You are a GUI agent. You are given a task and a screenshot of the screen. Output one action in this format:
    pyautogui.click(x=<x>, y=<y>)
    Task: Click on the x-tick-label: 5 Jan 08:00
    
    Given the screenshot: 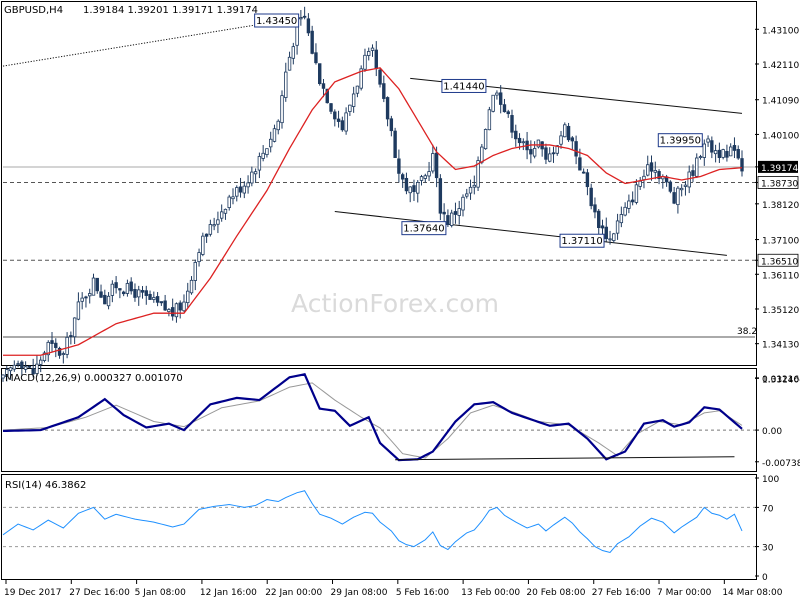 What is the action you would take?
    pyautogui.click(x=161, y=593)
    